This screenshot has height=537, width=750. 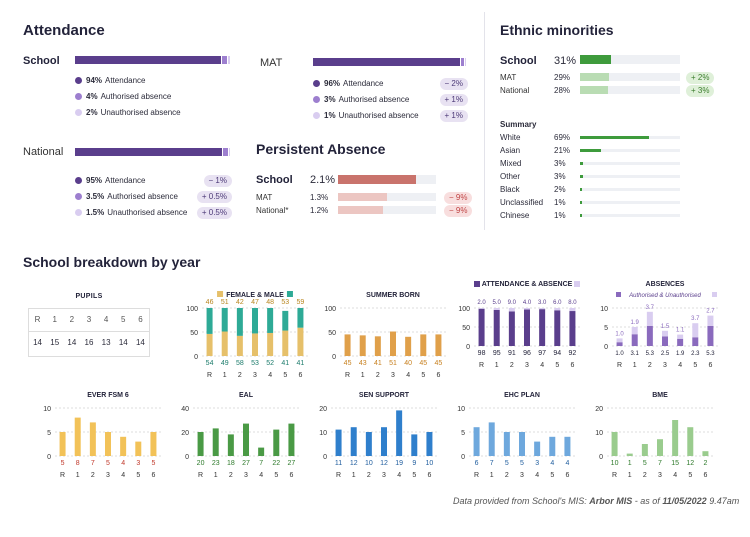 I want to click on attendance-mat-legend-delta: + 1%, so click(x=453, y=116).